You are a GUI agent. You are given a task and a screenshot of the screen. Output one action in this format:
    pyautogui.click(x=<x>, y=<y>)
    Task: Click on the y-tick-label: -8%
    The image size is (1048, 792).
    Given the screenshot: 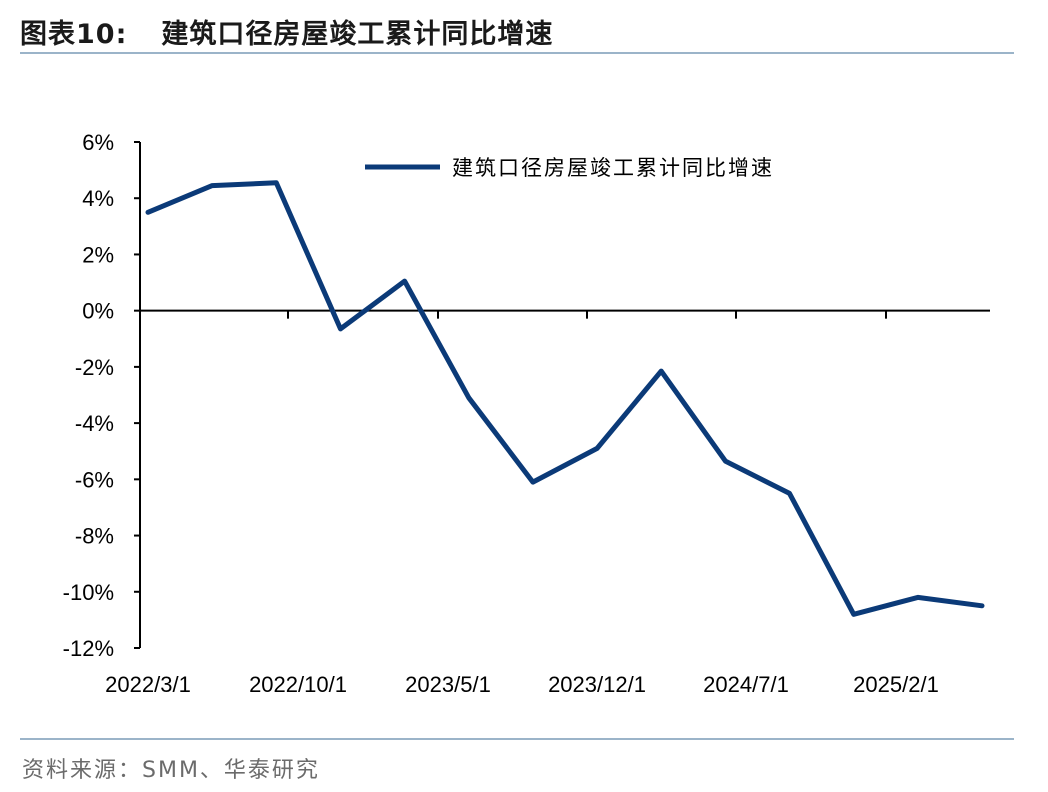 What is the action you would take?
    pyautogui.click(x=94, y=536)
    